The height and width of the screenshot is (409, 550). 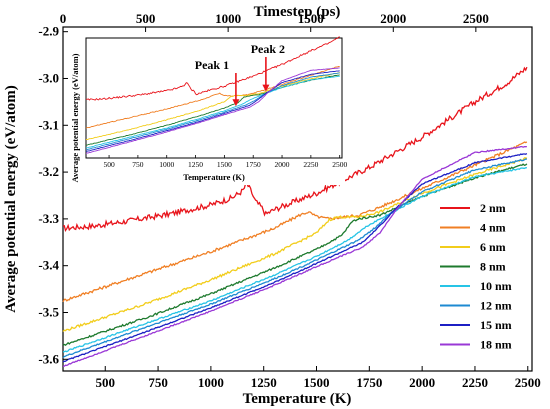 I want to click on legend-label-7: 18 nm, so click(x=496, y=345).